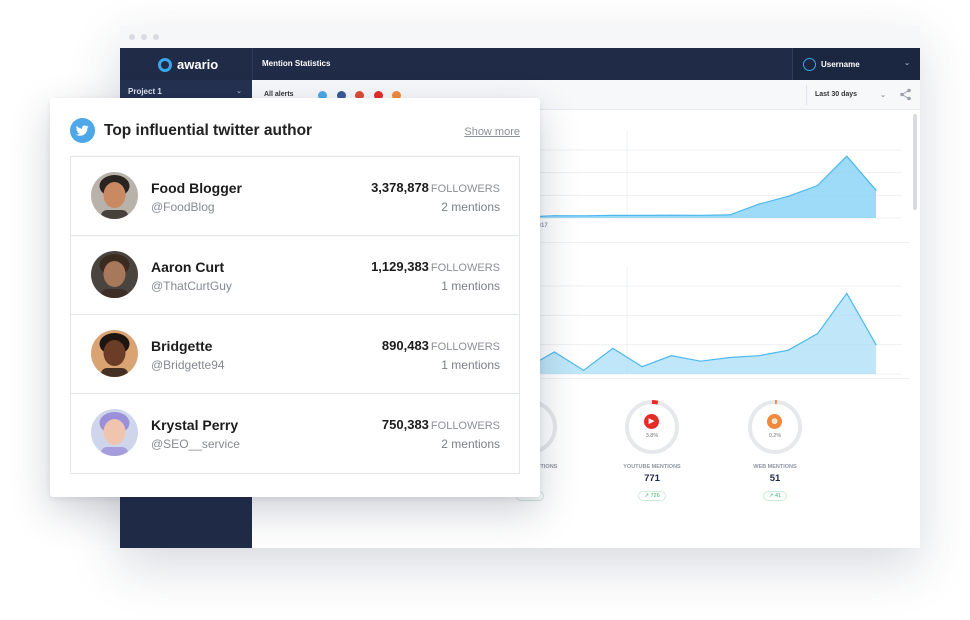 This screenshot has width=970, height=620. I want to click on author-followers: 3,378,878 FOLLOWERS, so click(435, 187).